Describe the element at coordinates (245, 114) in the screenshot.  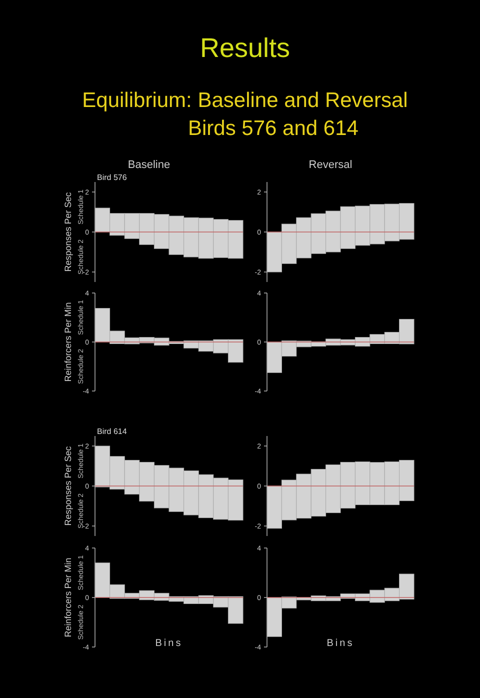
I see `text: Equilibrium: Baseline and Reversal Birds 576 and 614` at that location.